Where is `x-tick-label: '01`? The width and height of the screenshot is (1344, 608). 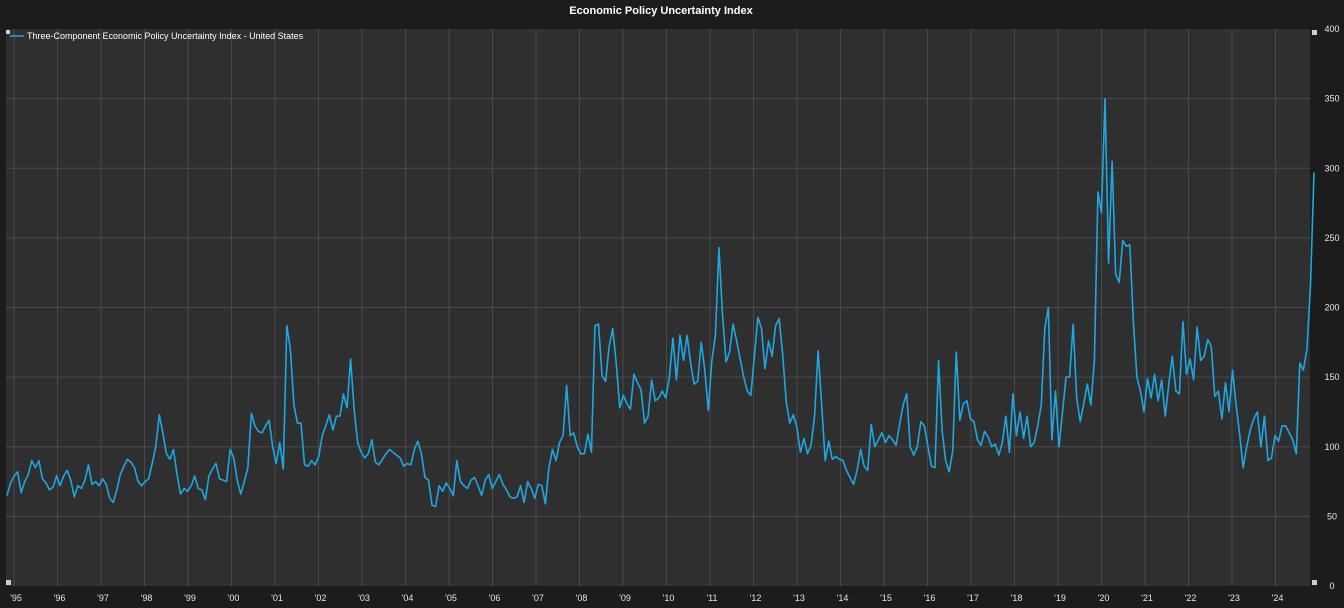 x-tick-label: '01 is located at coordinates (277, 598).